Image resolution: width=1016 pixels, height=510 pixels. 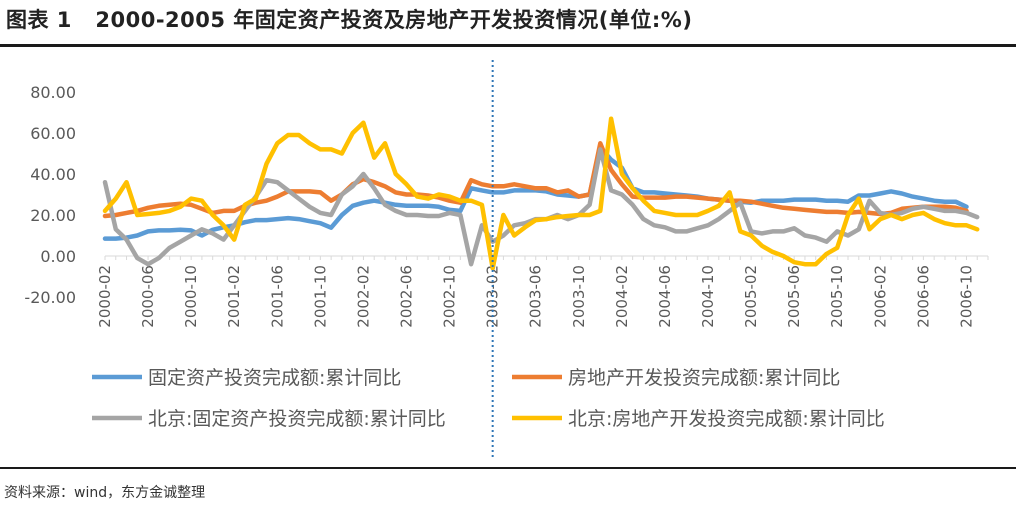 I want to click on x-tick-label: 2005-02, so click(x=751, y=296).